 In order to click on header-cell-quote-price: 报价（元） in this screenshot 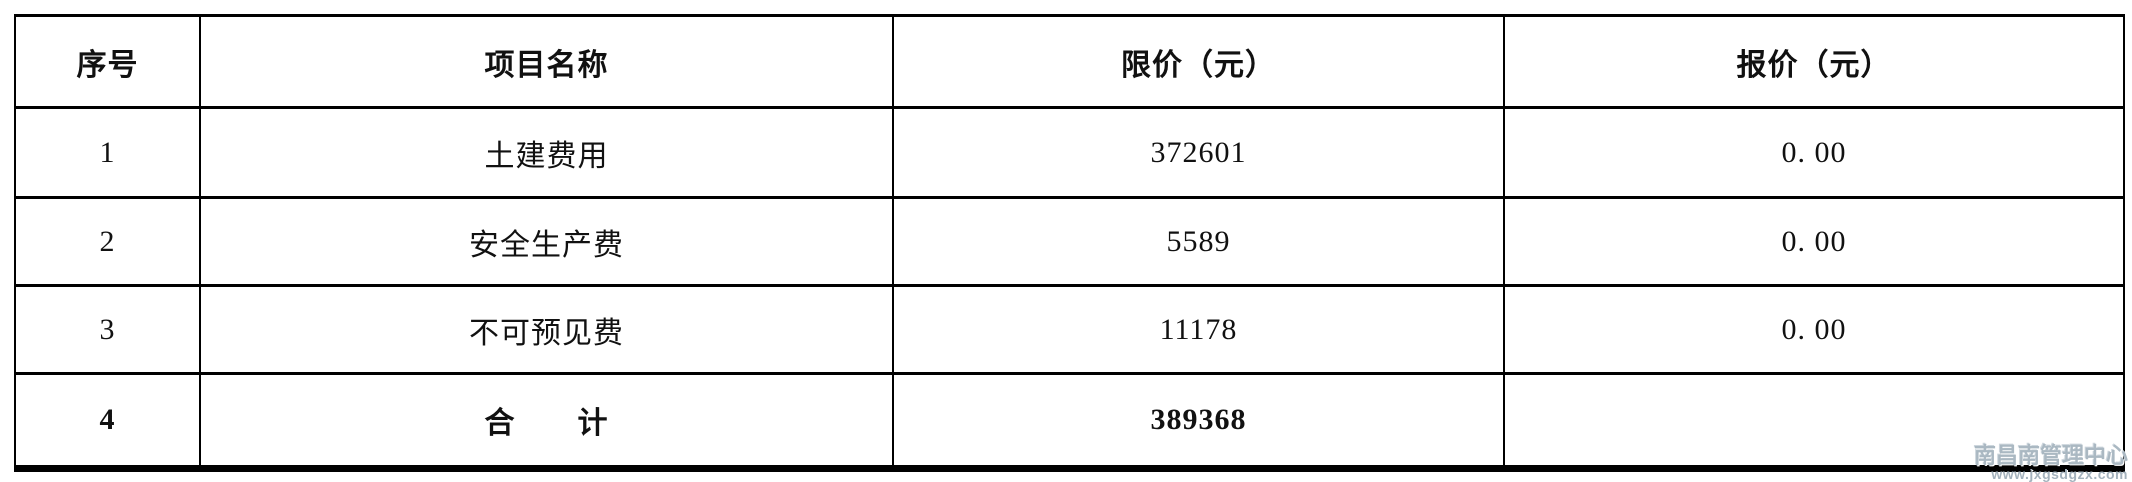, I will do `click(1814, 63)`.